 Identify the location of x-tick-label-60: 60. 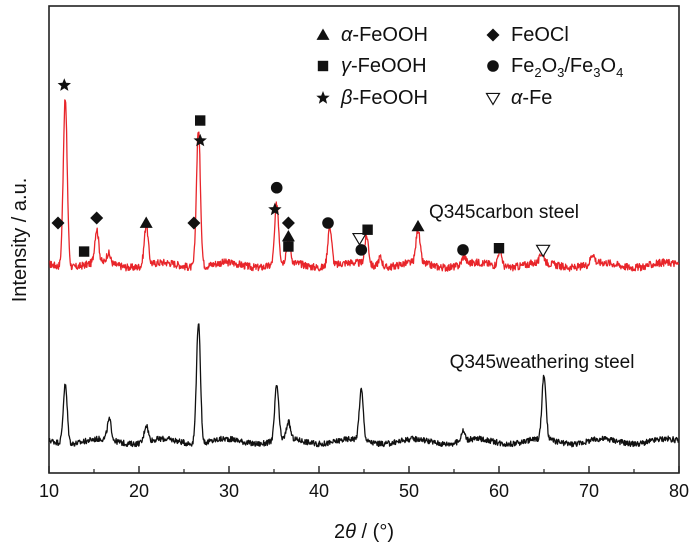
(499, 491).